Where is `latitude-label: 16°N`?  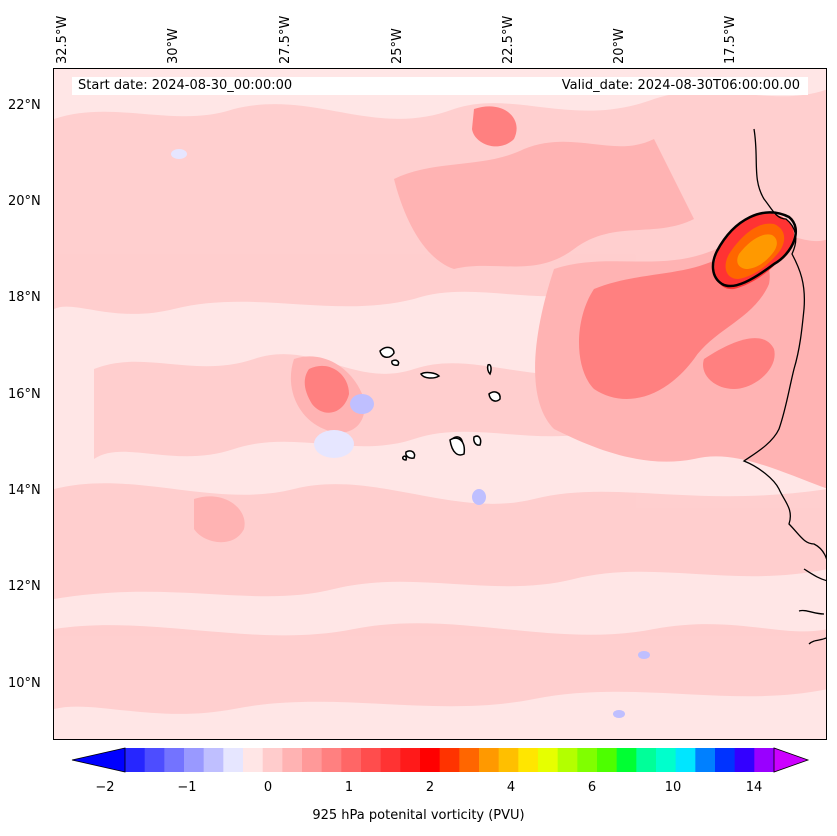
latitude-label: 16°N is located at coordinates (24, 394).